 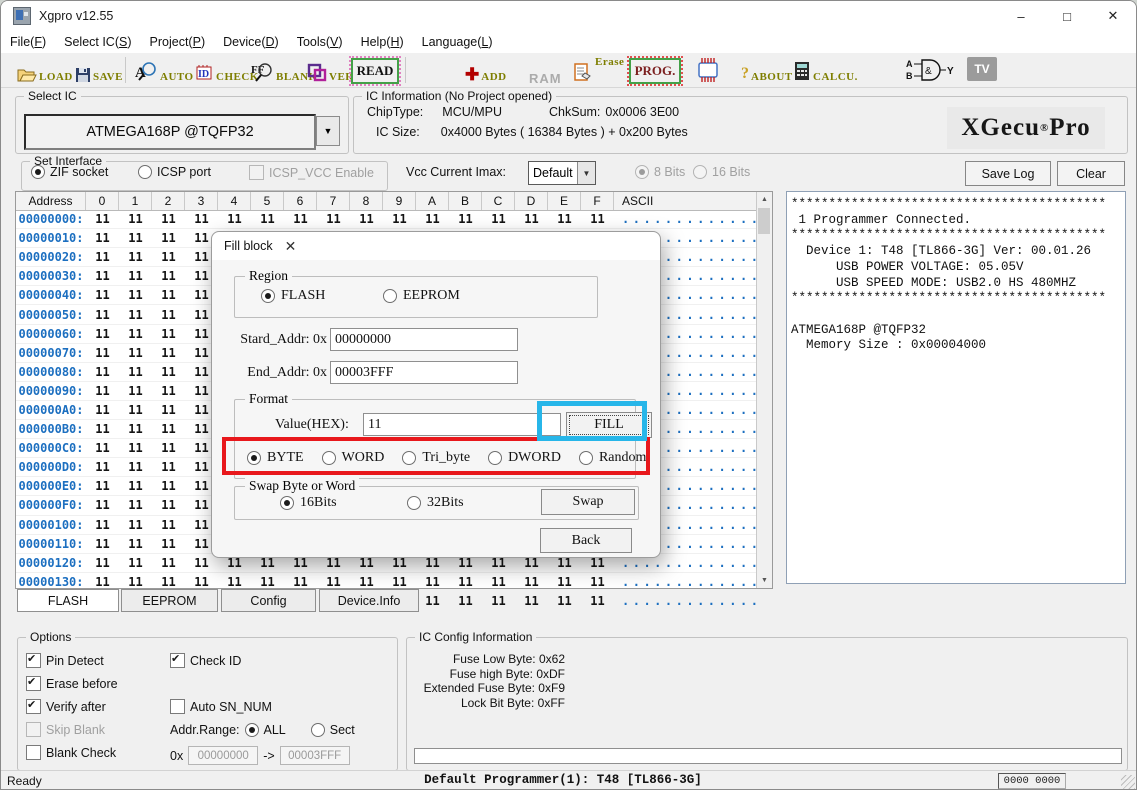 What do you see at coordinates (764, 580) in the screenshot?
I see `scroll-down-arrow: ▼` at bounding box center [764, 580].